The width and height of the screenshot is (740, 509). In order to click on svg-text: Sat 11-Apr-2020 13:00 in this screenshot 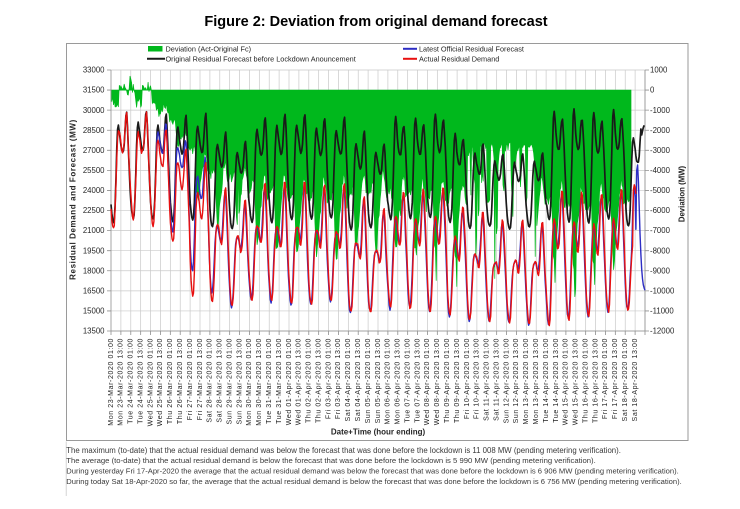, I will do `click(496, 379)`.